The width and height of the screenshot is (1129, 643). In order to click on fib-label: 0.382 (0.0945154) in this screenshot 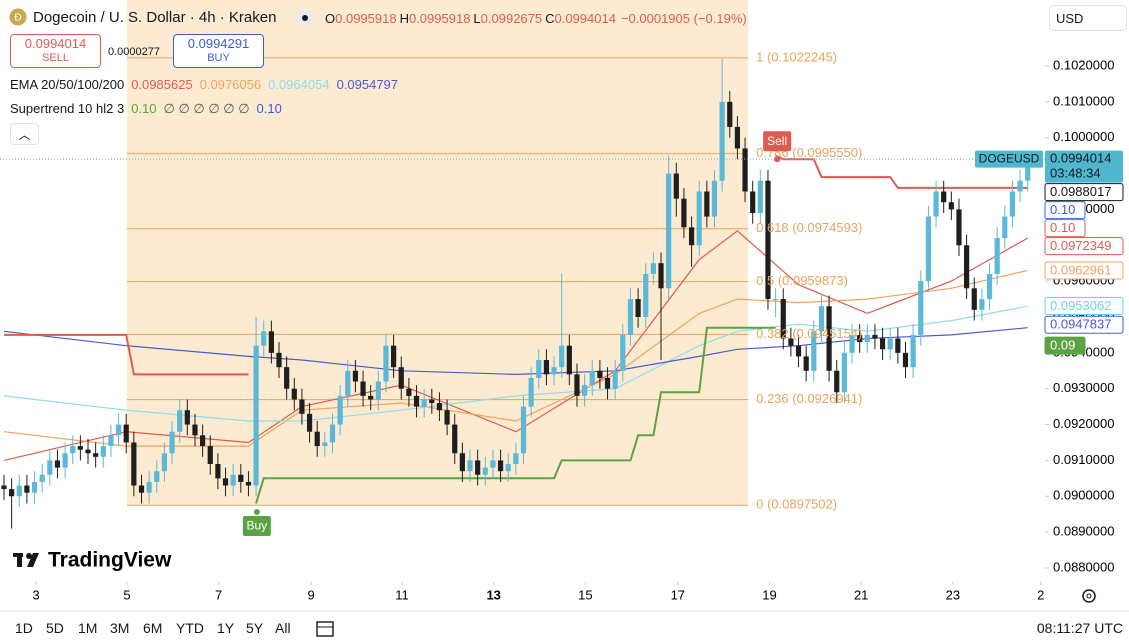, I will do `click(809, 333)`.